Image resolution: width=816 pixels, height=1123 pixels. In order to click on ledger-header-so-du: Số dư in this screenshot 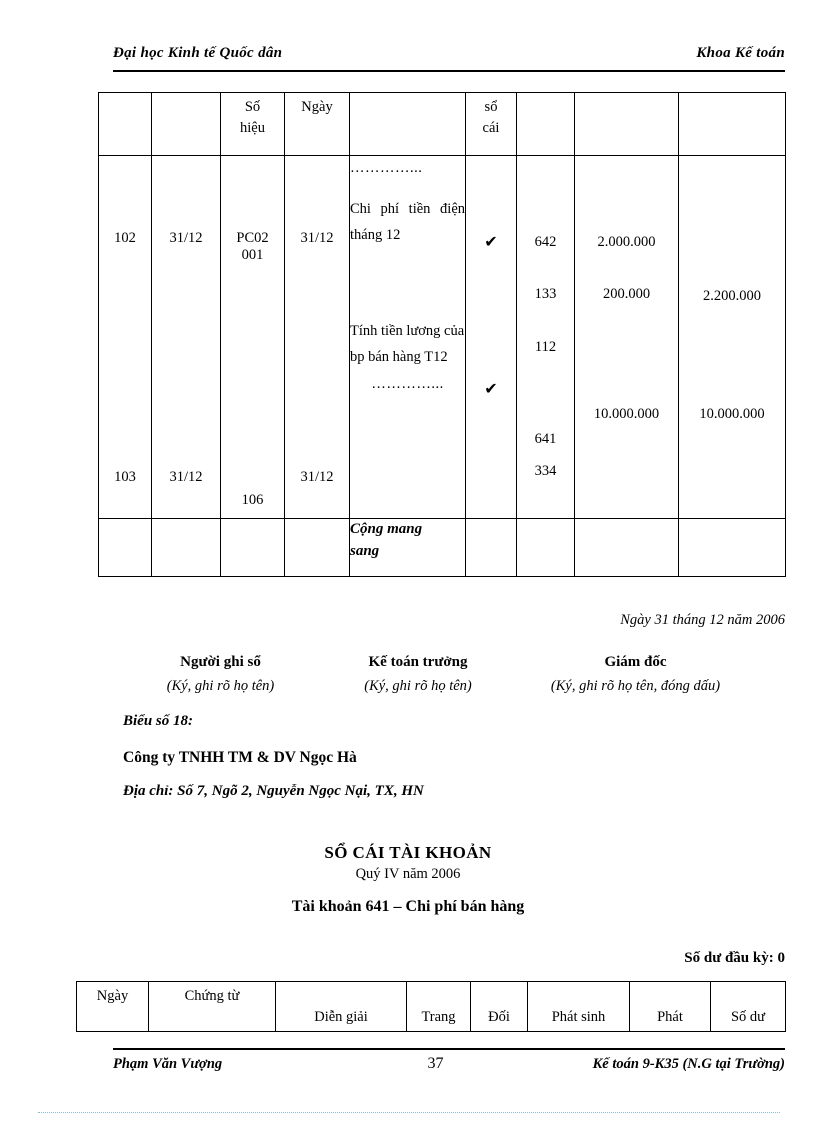, I will do `click(748, 1006)`.